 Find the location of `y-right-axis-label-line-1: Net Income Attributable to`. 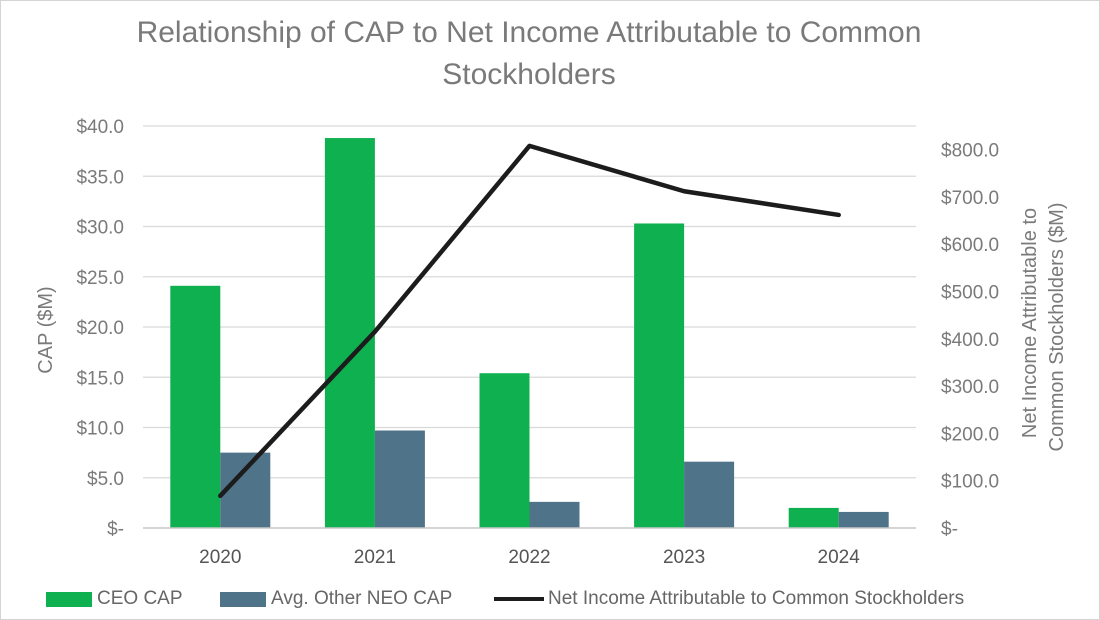

y-right-axis-label-line-1: Net Income Attributable to is located at coordinates (1030, 323).